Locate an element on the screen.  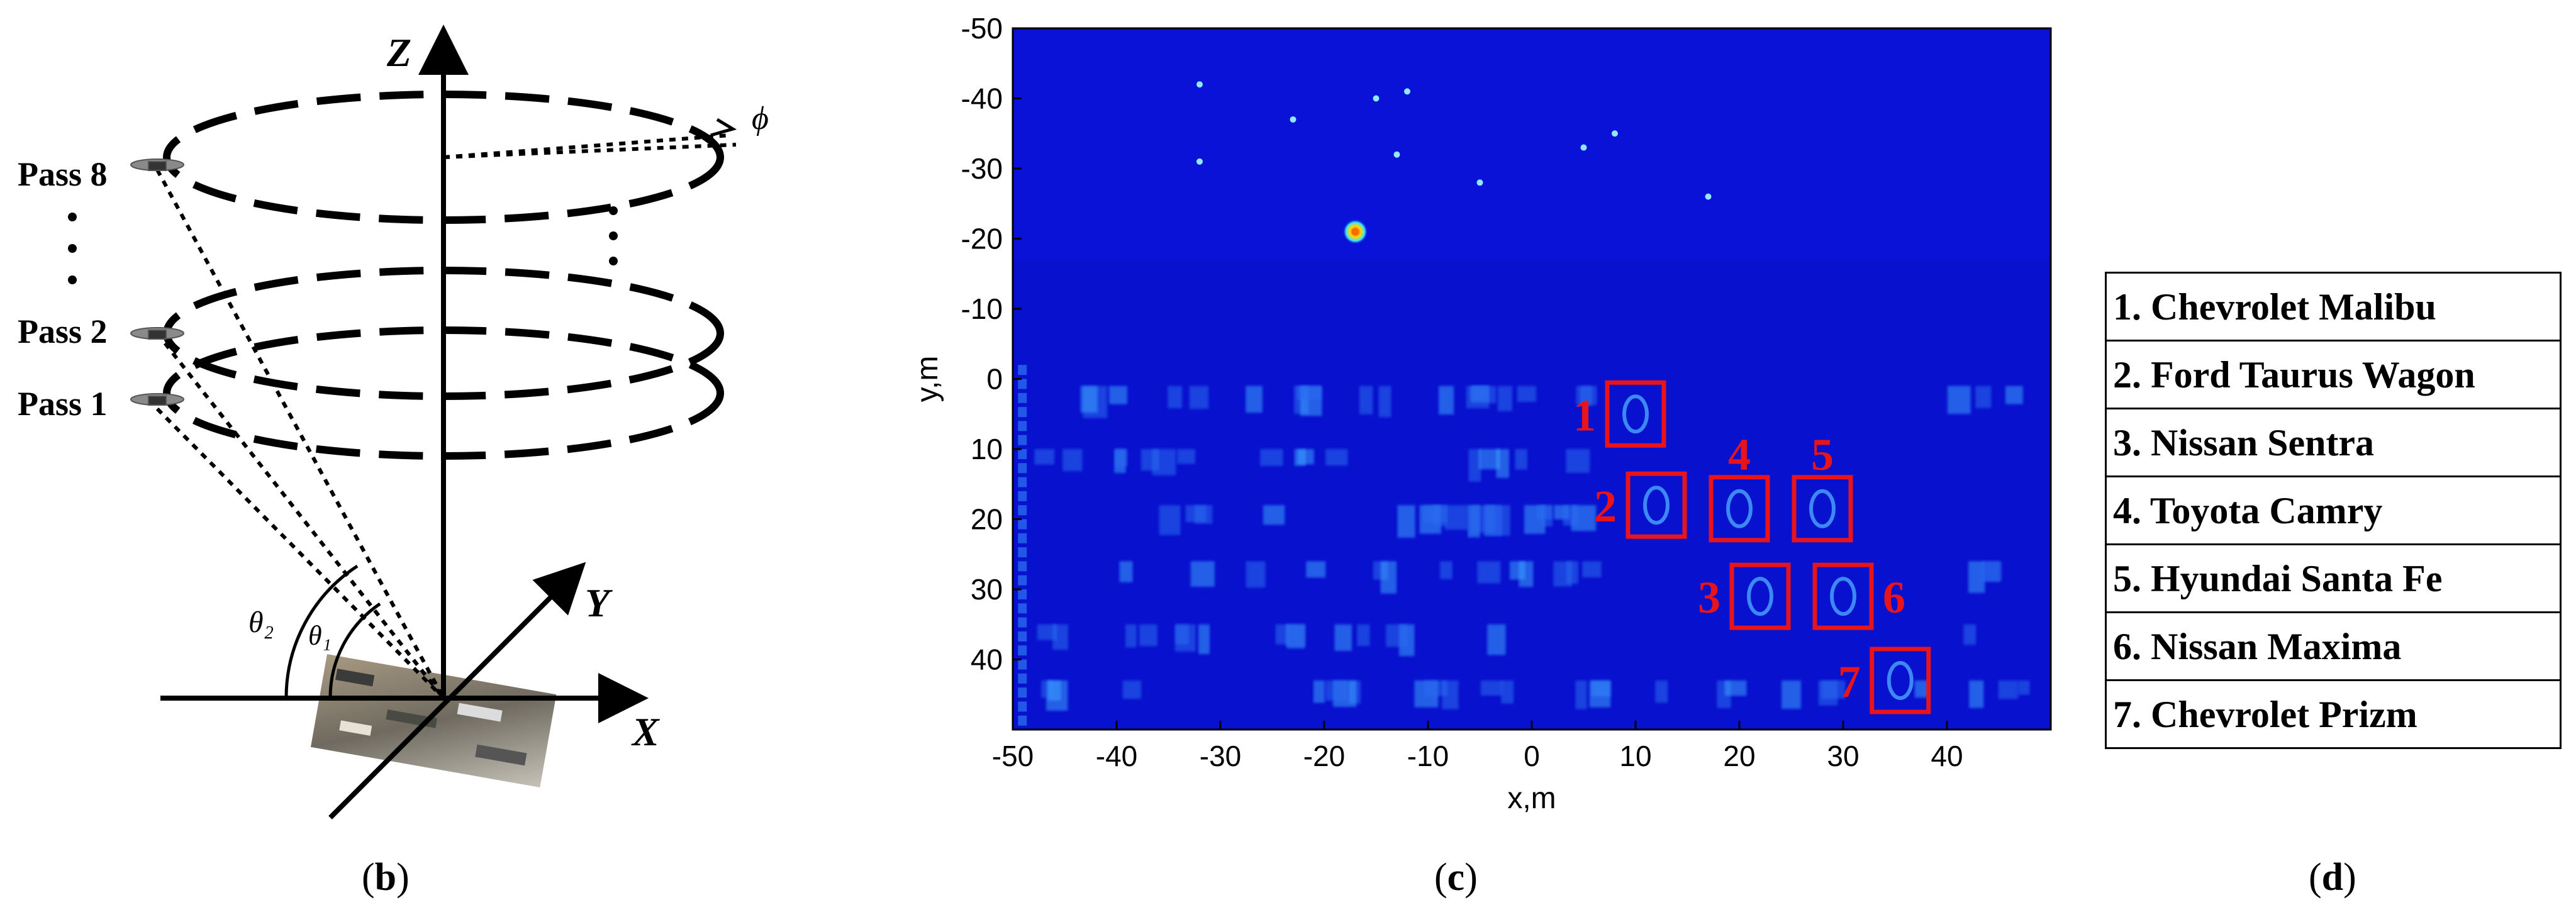
table-row: 7. Chevrolet Prizm is located at coordinates (2333, 714).